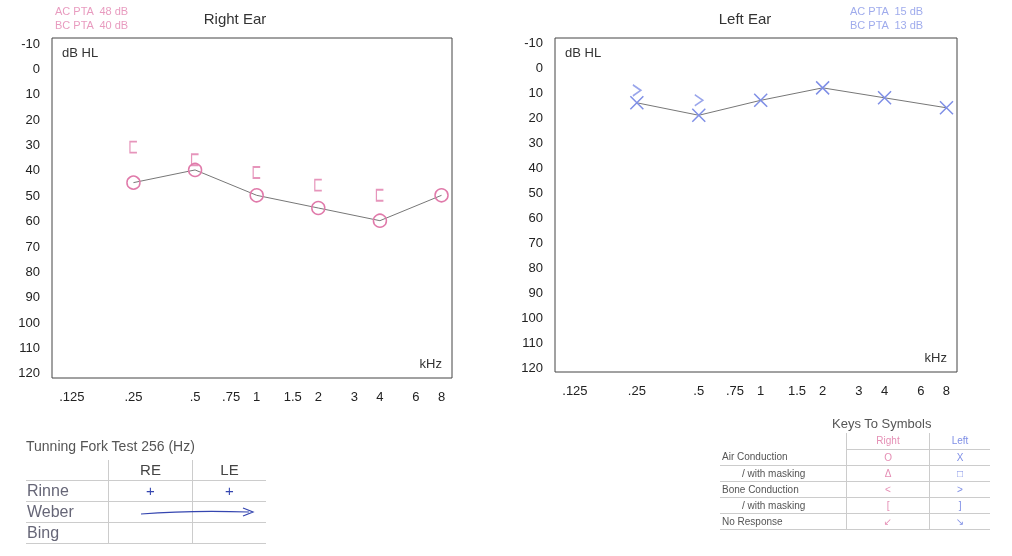  What do you see at coordinates (111, 446) in the screenshot?
I see `text: Tunning Fork Test 256 (Hz)` at bounding box center [111, 446].